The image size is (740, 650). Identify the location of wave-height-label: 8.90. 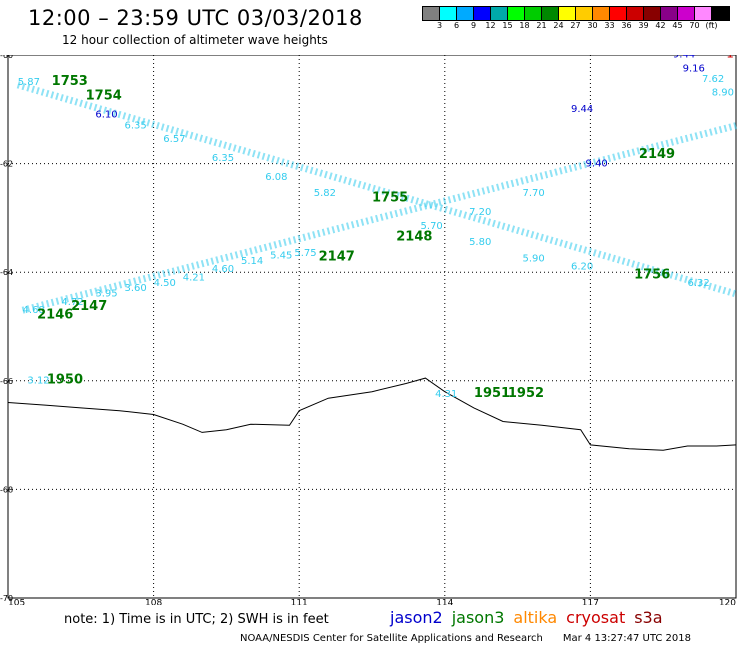
(723, 93).